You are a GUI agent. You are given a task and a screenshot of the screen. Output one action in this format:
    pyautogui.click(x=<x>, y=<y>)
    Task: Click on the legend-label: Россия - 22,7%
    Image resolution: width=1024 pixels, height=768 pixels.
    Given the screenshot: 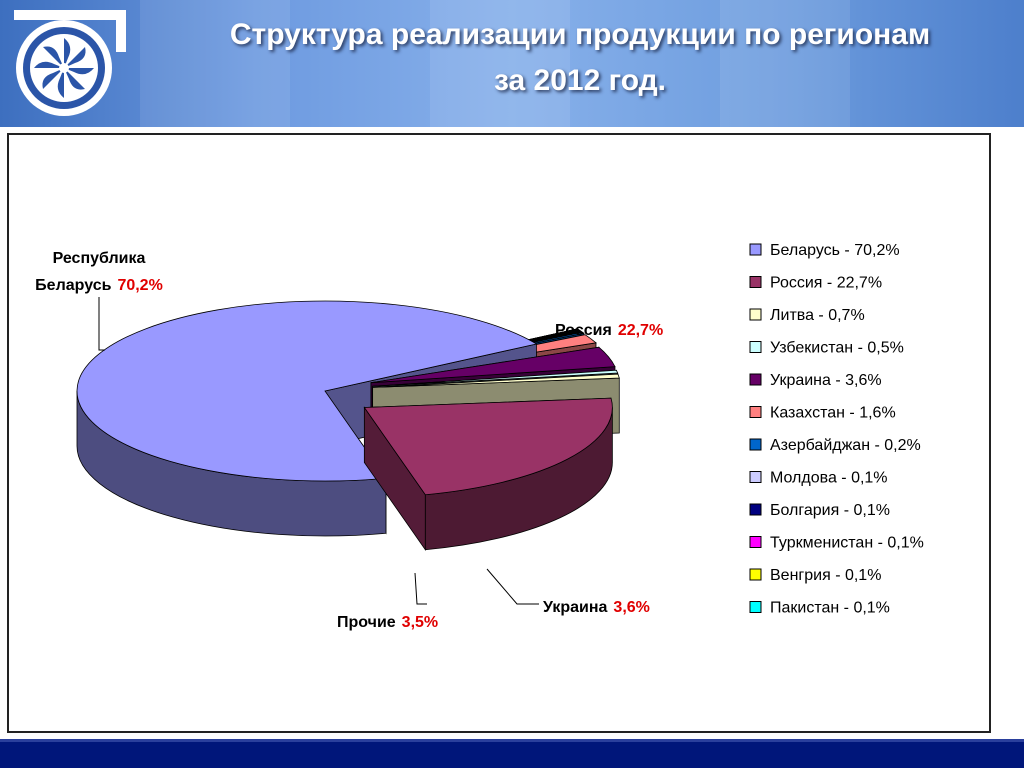 What is the action you would take?
    pyautogui.click(x=826, y=283)
    